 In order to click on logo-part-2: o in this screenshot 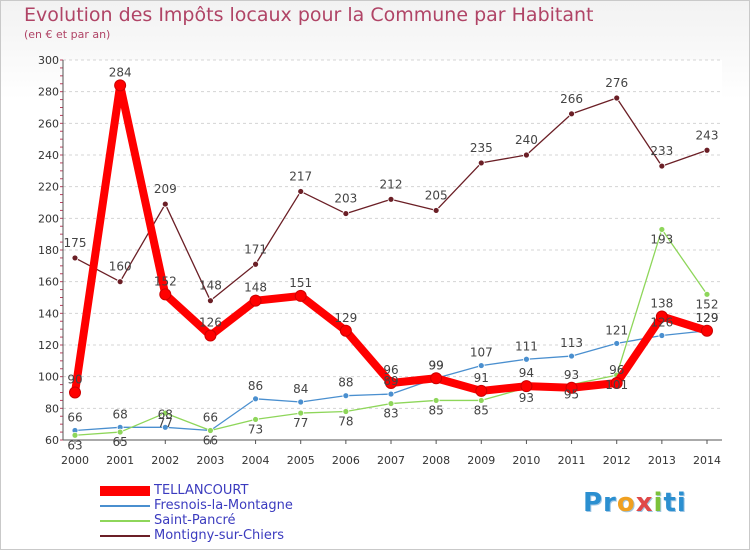, I will do `click(626, 503)`.